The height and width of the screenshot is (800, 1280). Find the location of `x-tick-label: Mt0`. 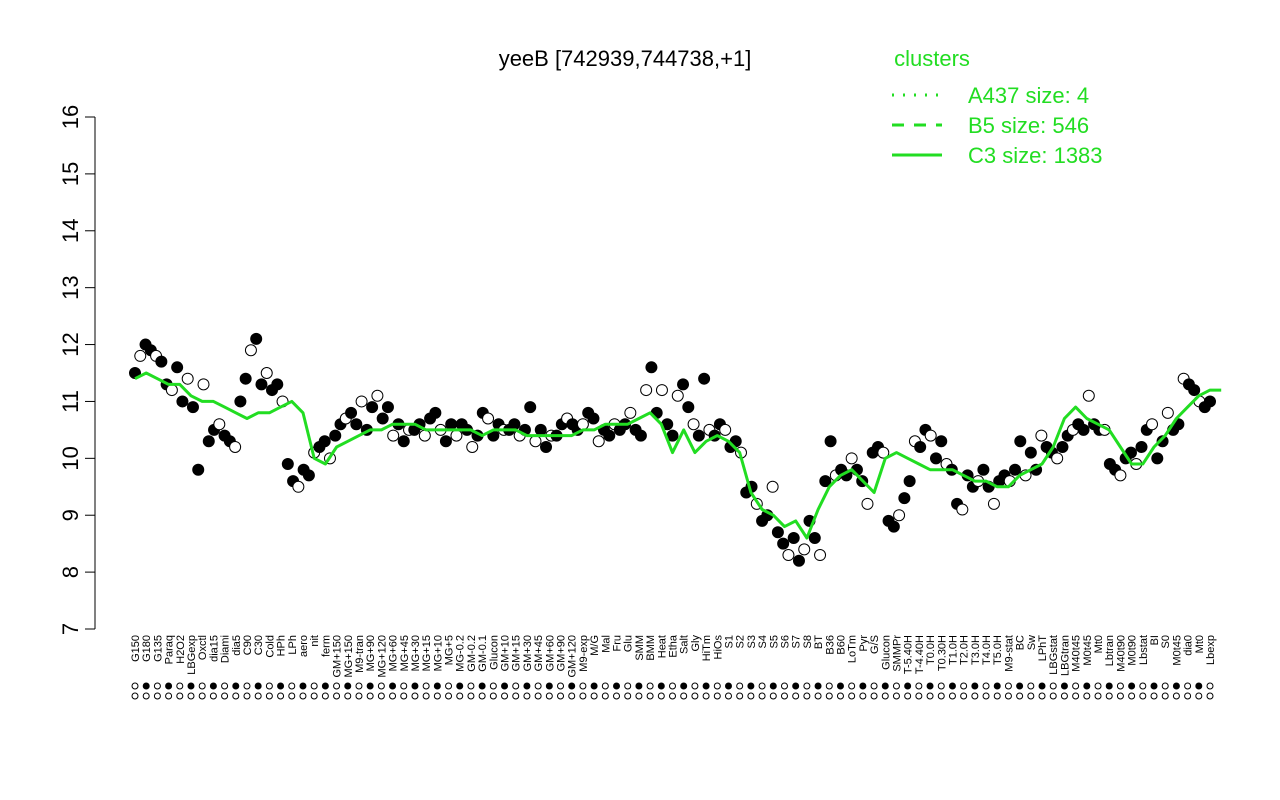

x-tick-label: Mt0 is located at coordinates (1099, 644).